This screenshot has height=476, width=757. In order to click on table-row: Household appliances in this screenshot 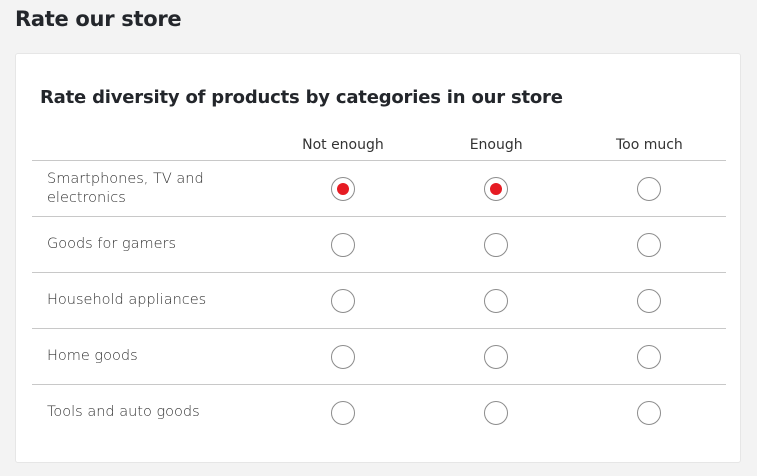, I will do `click(379, 300)`.